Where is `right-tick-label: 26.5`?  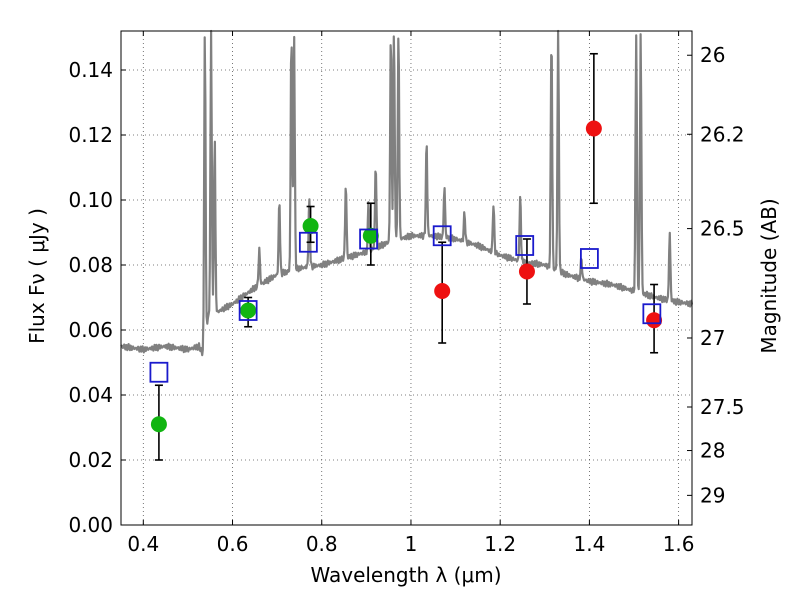
right-tick-label: 26.5 is located at coordinates (722, 229).